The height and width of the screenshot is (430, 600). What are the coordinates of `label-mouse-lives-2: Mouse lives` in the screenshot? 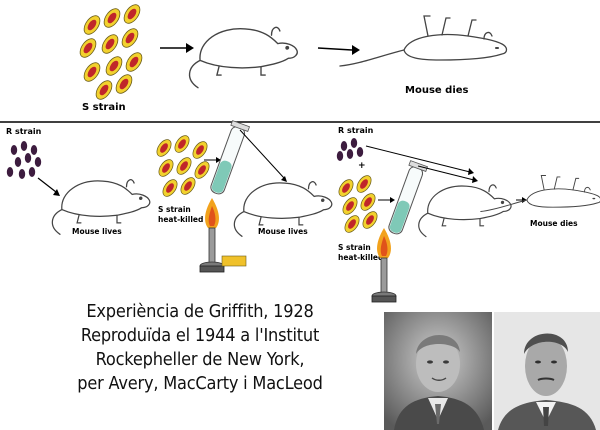 It's located at (283, 231).